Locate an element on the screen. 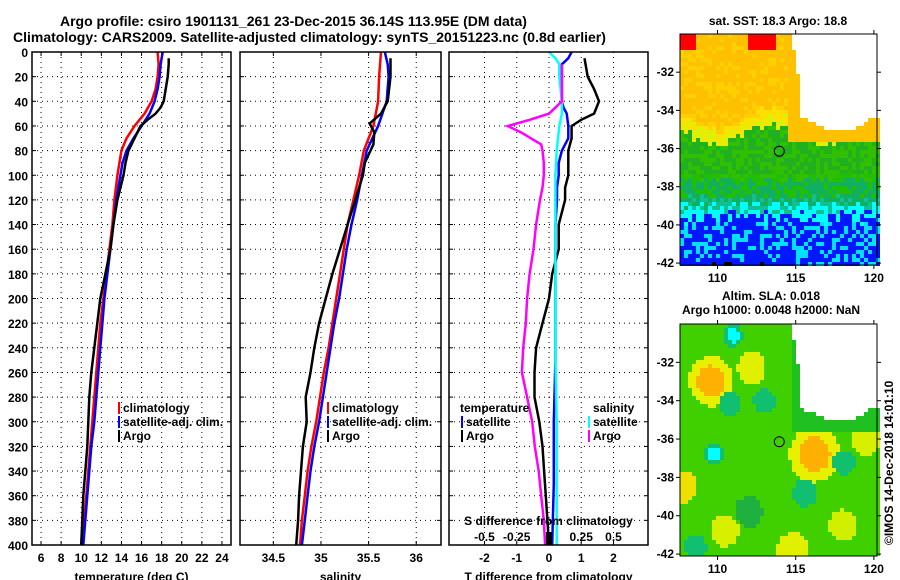  y-tick-label: 60 is located at coordinates (22, 127).